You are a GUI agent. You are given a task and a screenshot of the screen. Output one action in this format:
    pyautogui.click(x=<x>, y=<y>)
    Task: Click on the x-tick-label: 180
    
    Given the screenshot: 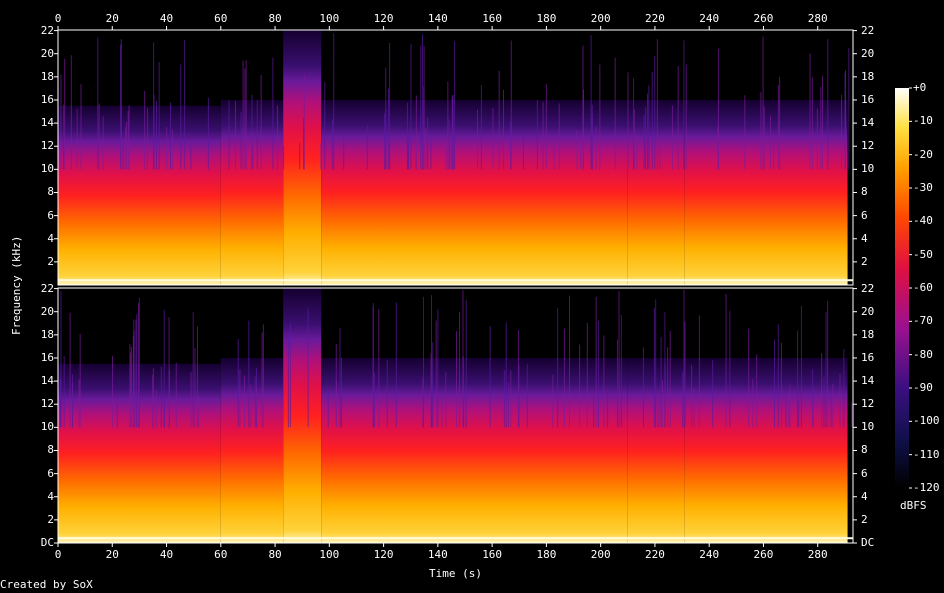 What is the action you would take?
    pyautogui.click(x=546, y=554)
    